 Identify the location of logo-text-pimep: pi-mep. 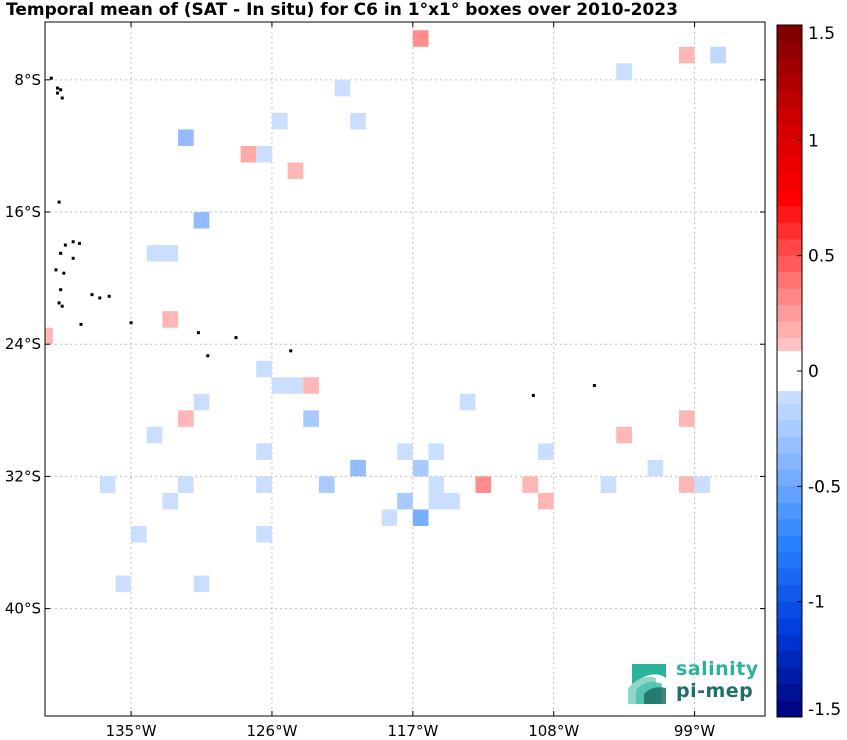
(715, 691).